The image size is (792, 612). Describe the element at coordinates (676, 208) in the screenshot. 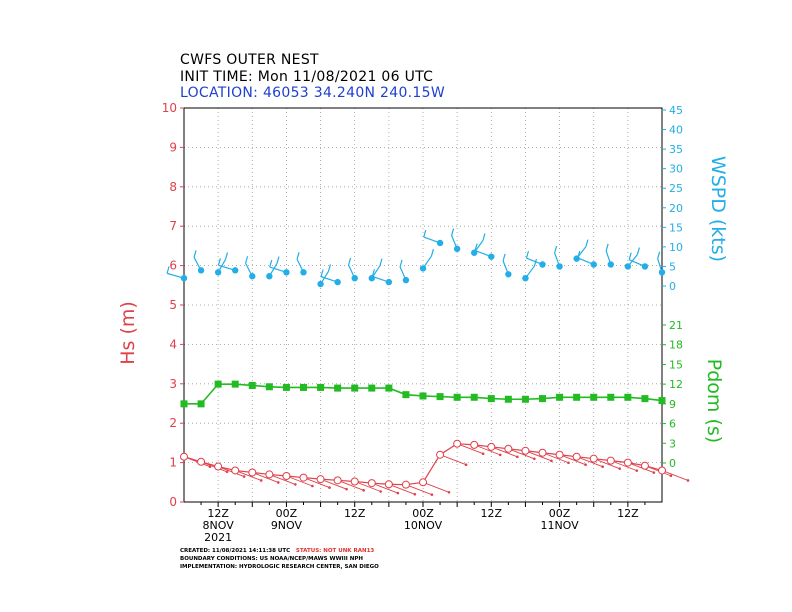

I see `wspd-tick-label: 20` at that location.